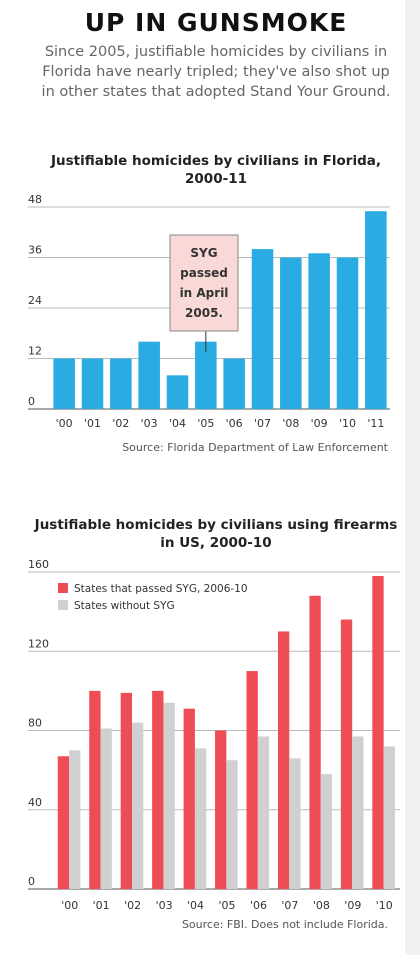 The height and width of the screenshot is (955, 420). Describe the element at coordinates (124, 606) in the screenshot. I see `legend-label: States without SYG` at that location.